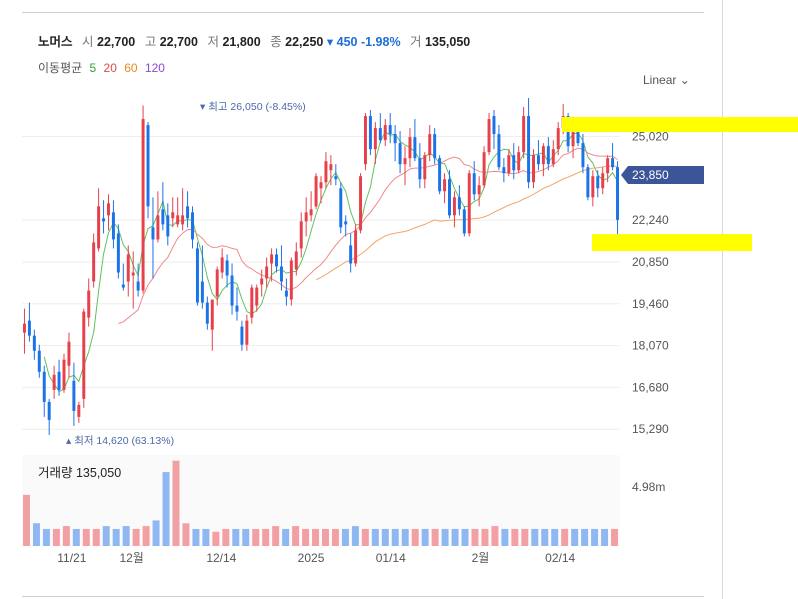  I want to click on highlight-upper, so click(680, 124).